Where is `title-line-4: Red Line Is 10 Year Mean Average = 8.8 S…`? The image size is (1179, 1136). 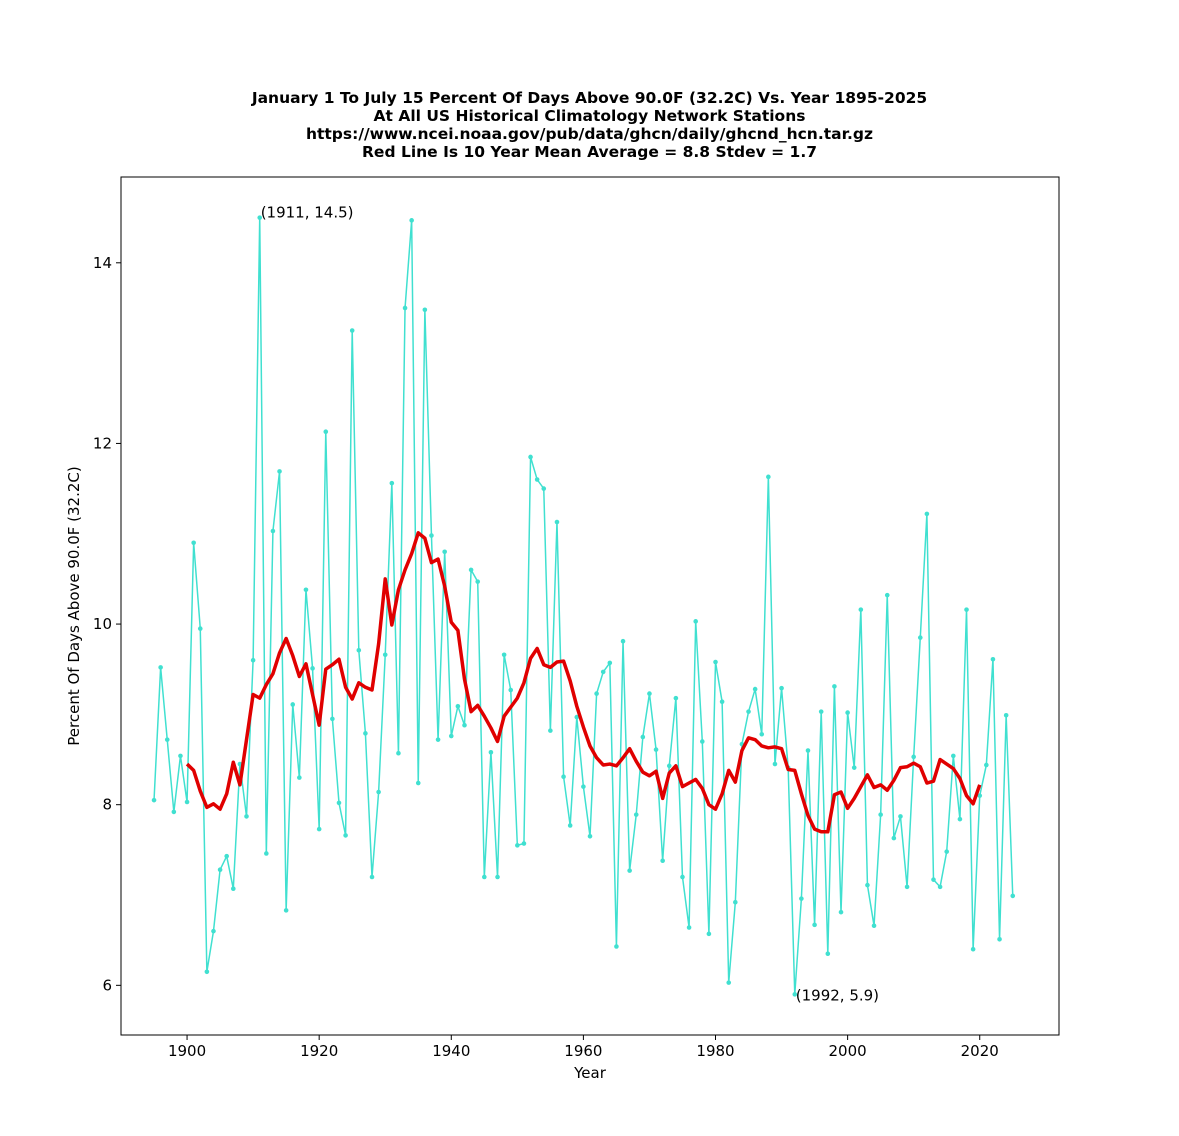
title-line-4: Red Line Is 10 Year Mean Average = 8.8 S… is located at coordinates (589, 152).